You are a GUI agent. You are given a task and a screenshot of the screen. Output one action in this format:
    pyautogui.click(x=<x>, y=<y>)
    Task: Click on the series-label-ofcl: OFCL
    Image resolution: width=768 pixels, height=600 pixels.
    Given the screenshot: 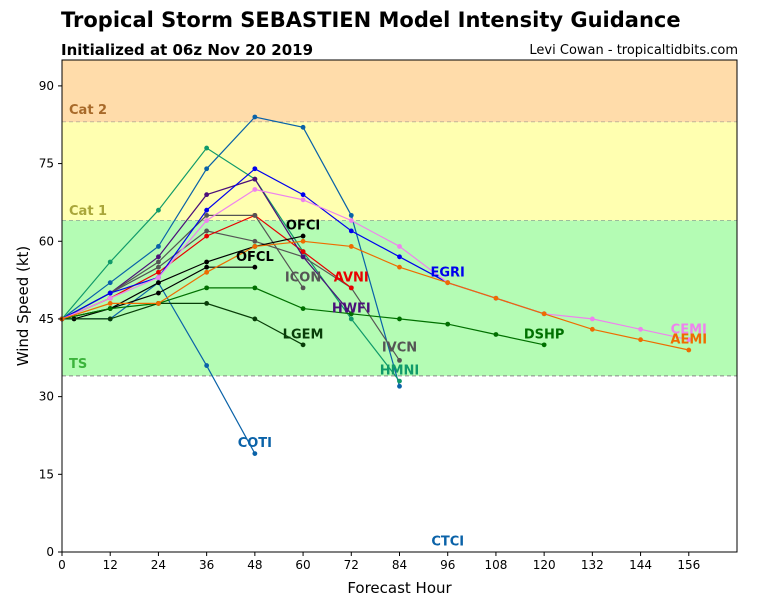 What is the action you would take?
    pyautogui.click(x=255, y=257)
    